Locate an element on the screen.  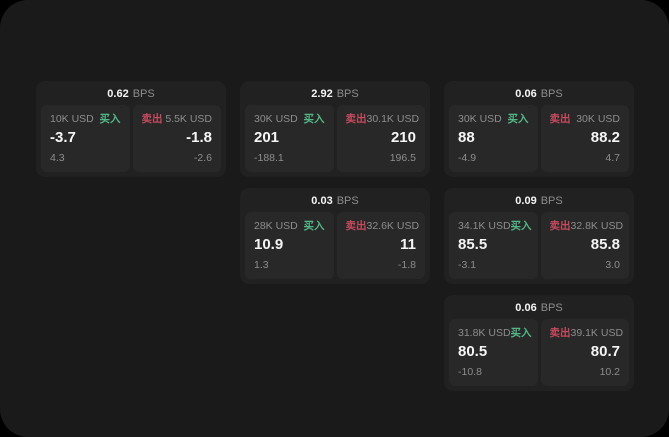
sell-panel-top: 卖出 5.5K USD is located at coordinates (177, 119).